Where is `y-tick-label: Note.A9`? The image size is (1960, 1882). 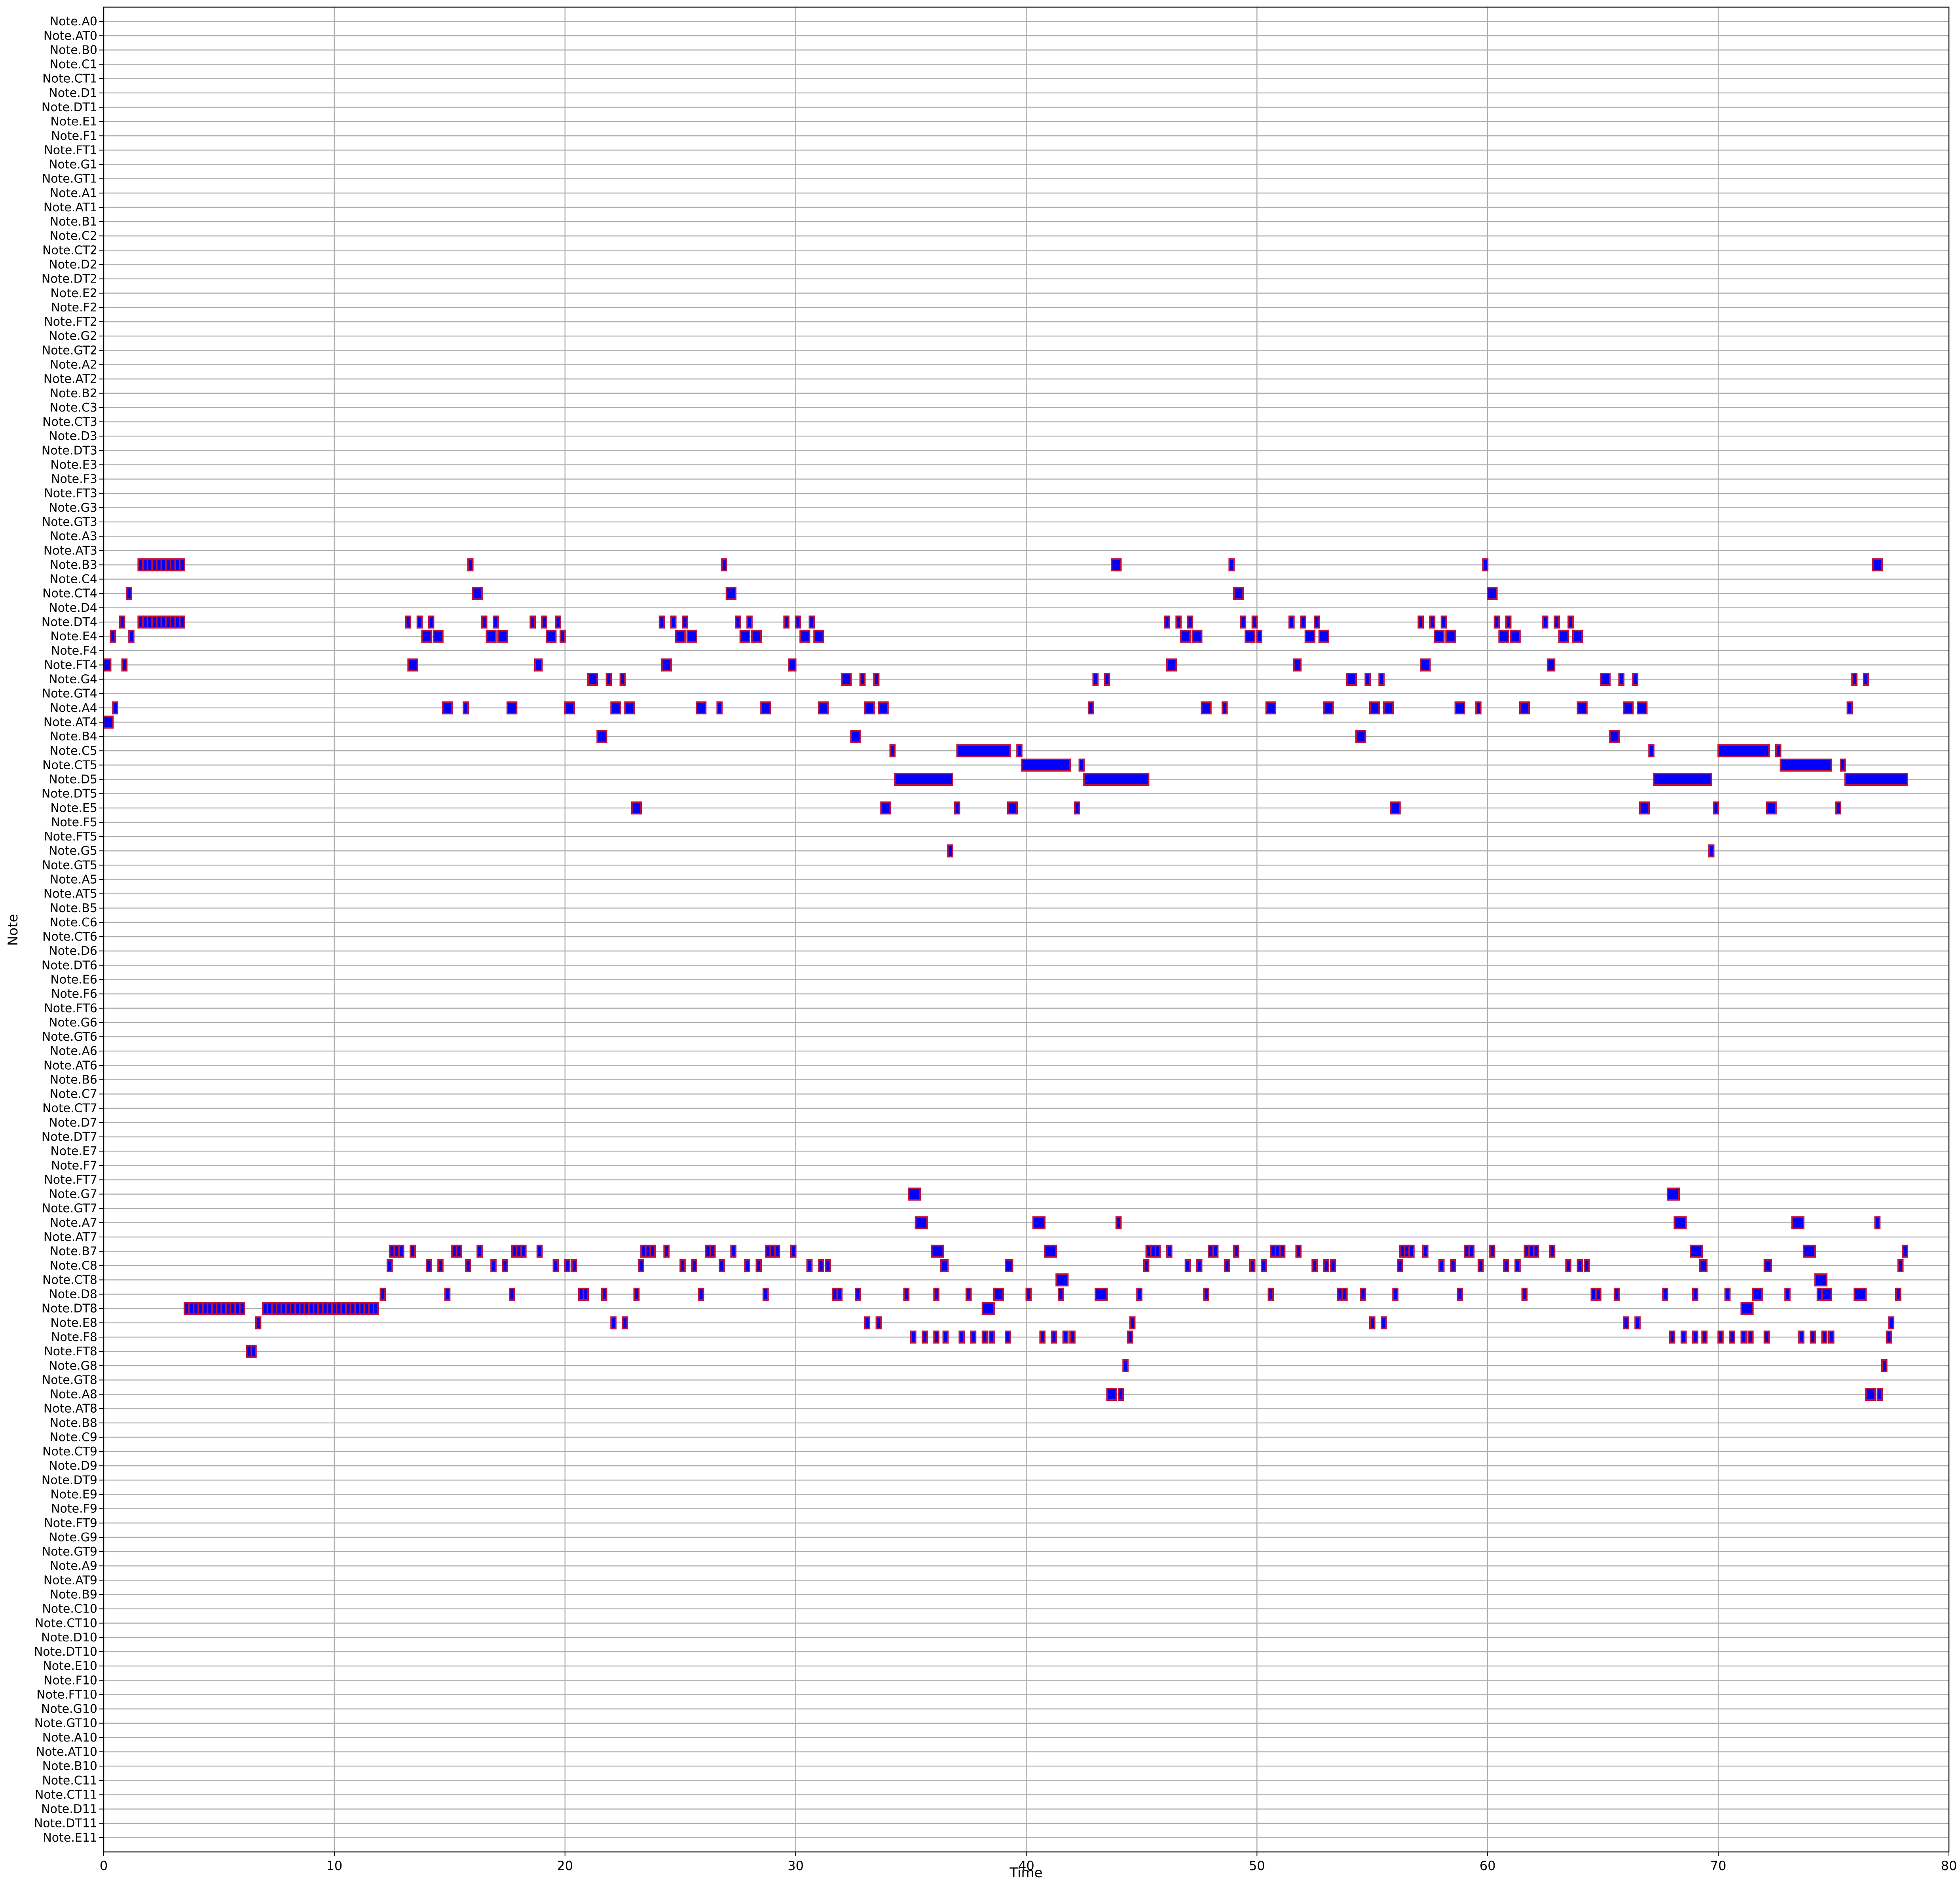 y-tick-label: Note.A9 is located at coordinates (73, 1566).